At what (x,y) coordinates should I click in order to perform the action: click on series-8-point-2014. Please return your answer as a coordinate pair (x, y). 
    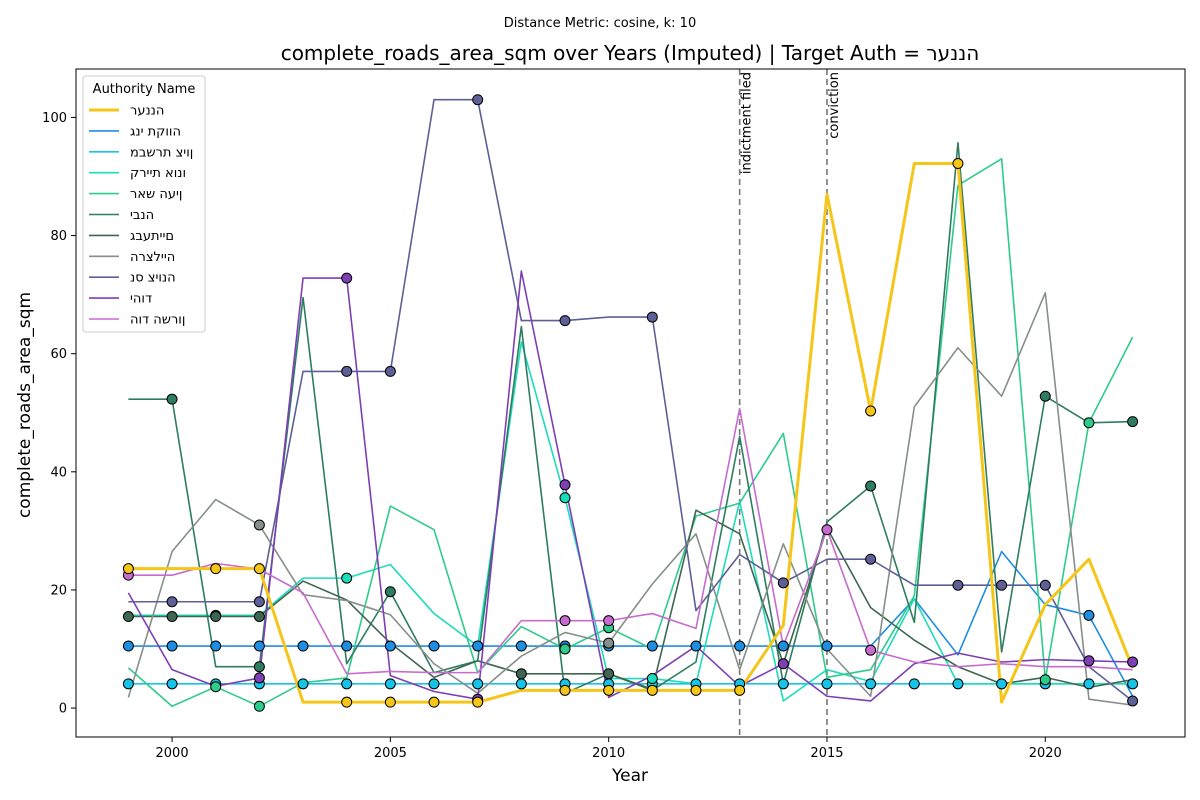
    Looking at the image, I should click on (783, 583).